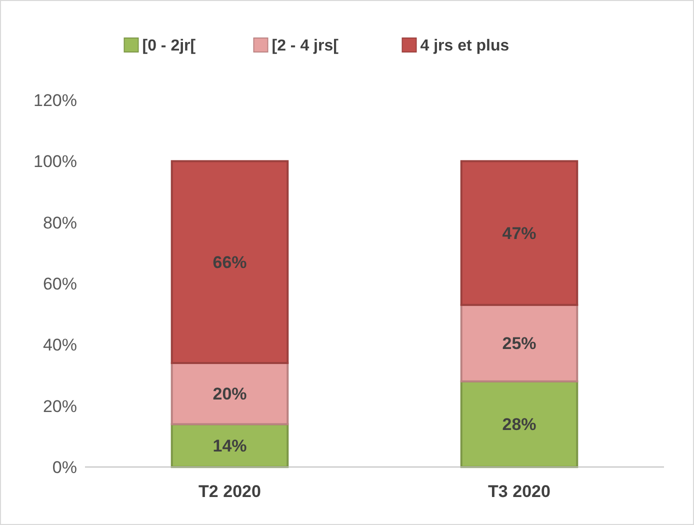  Describe the element at coordinates (229, 491) in the screenshot. I see `x-tick-label: T2 2020` at that location.